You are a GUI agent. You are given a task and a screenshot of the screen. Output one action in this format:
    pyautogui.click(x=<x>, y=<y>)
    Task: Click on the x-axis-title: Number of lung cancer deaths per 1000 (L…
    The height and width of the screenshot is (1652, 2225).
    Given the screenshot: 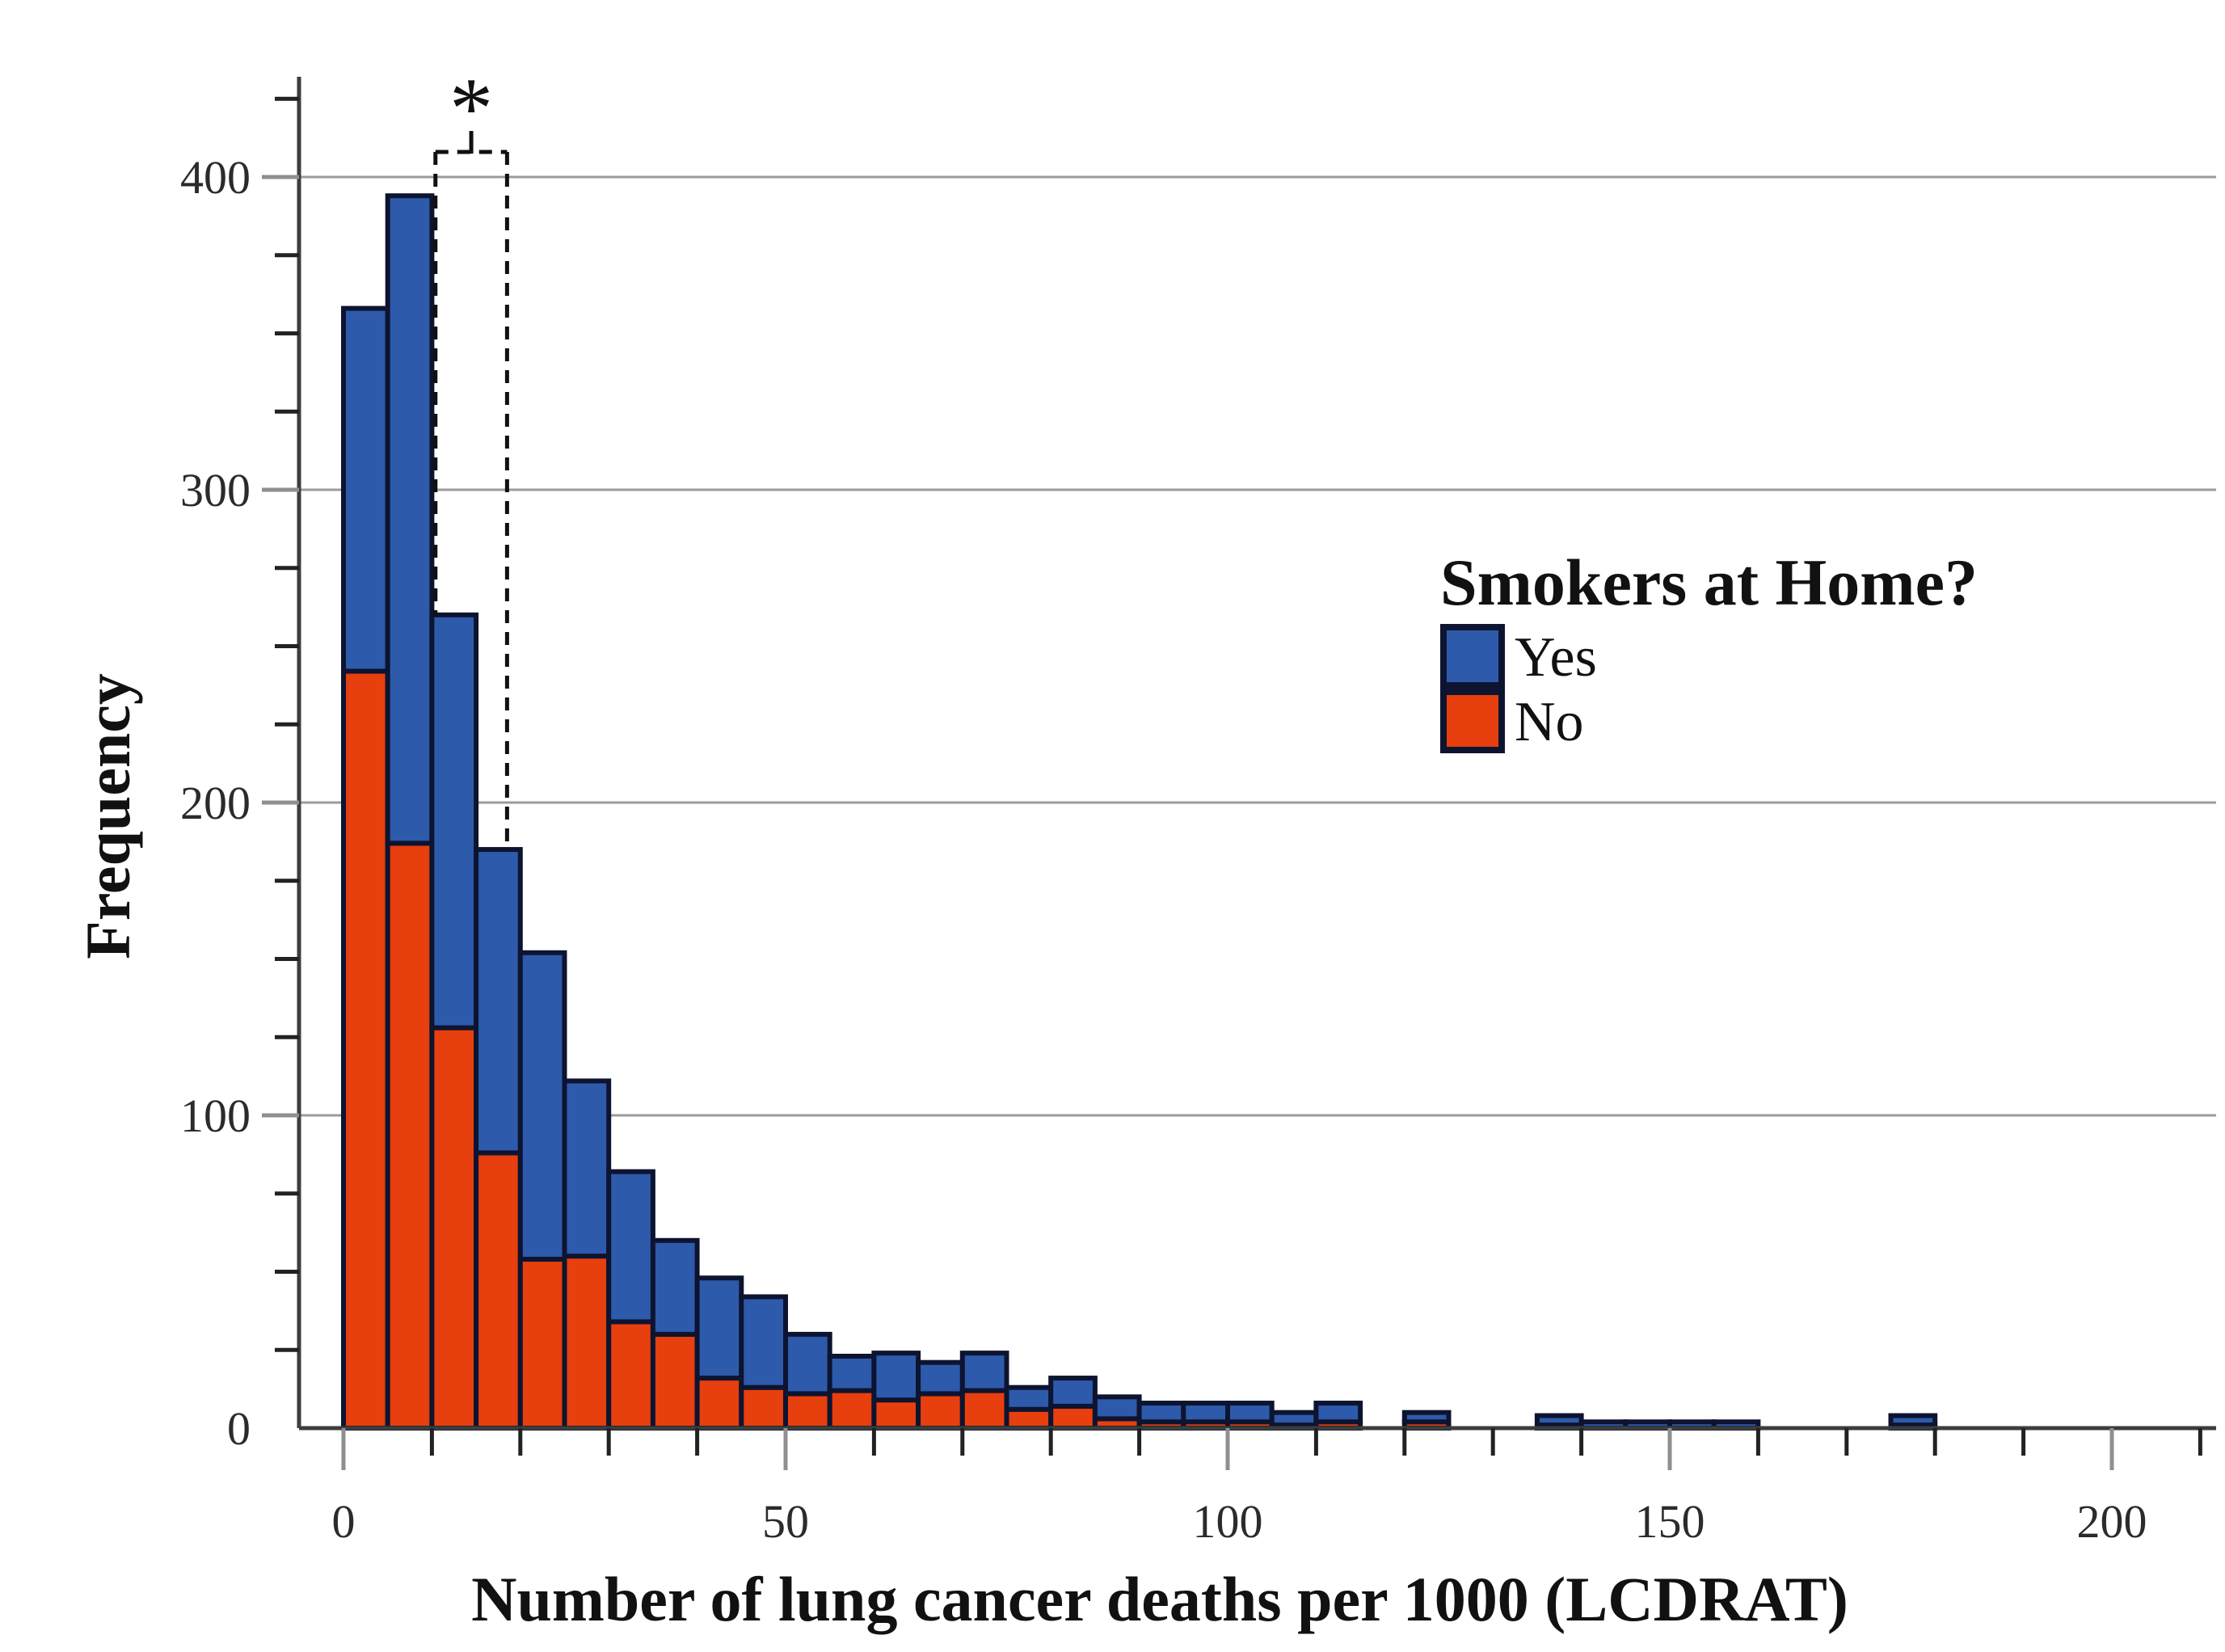 What is the action you would take?
    pyautogui.click(x=1159, y=1599)
    